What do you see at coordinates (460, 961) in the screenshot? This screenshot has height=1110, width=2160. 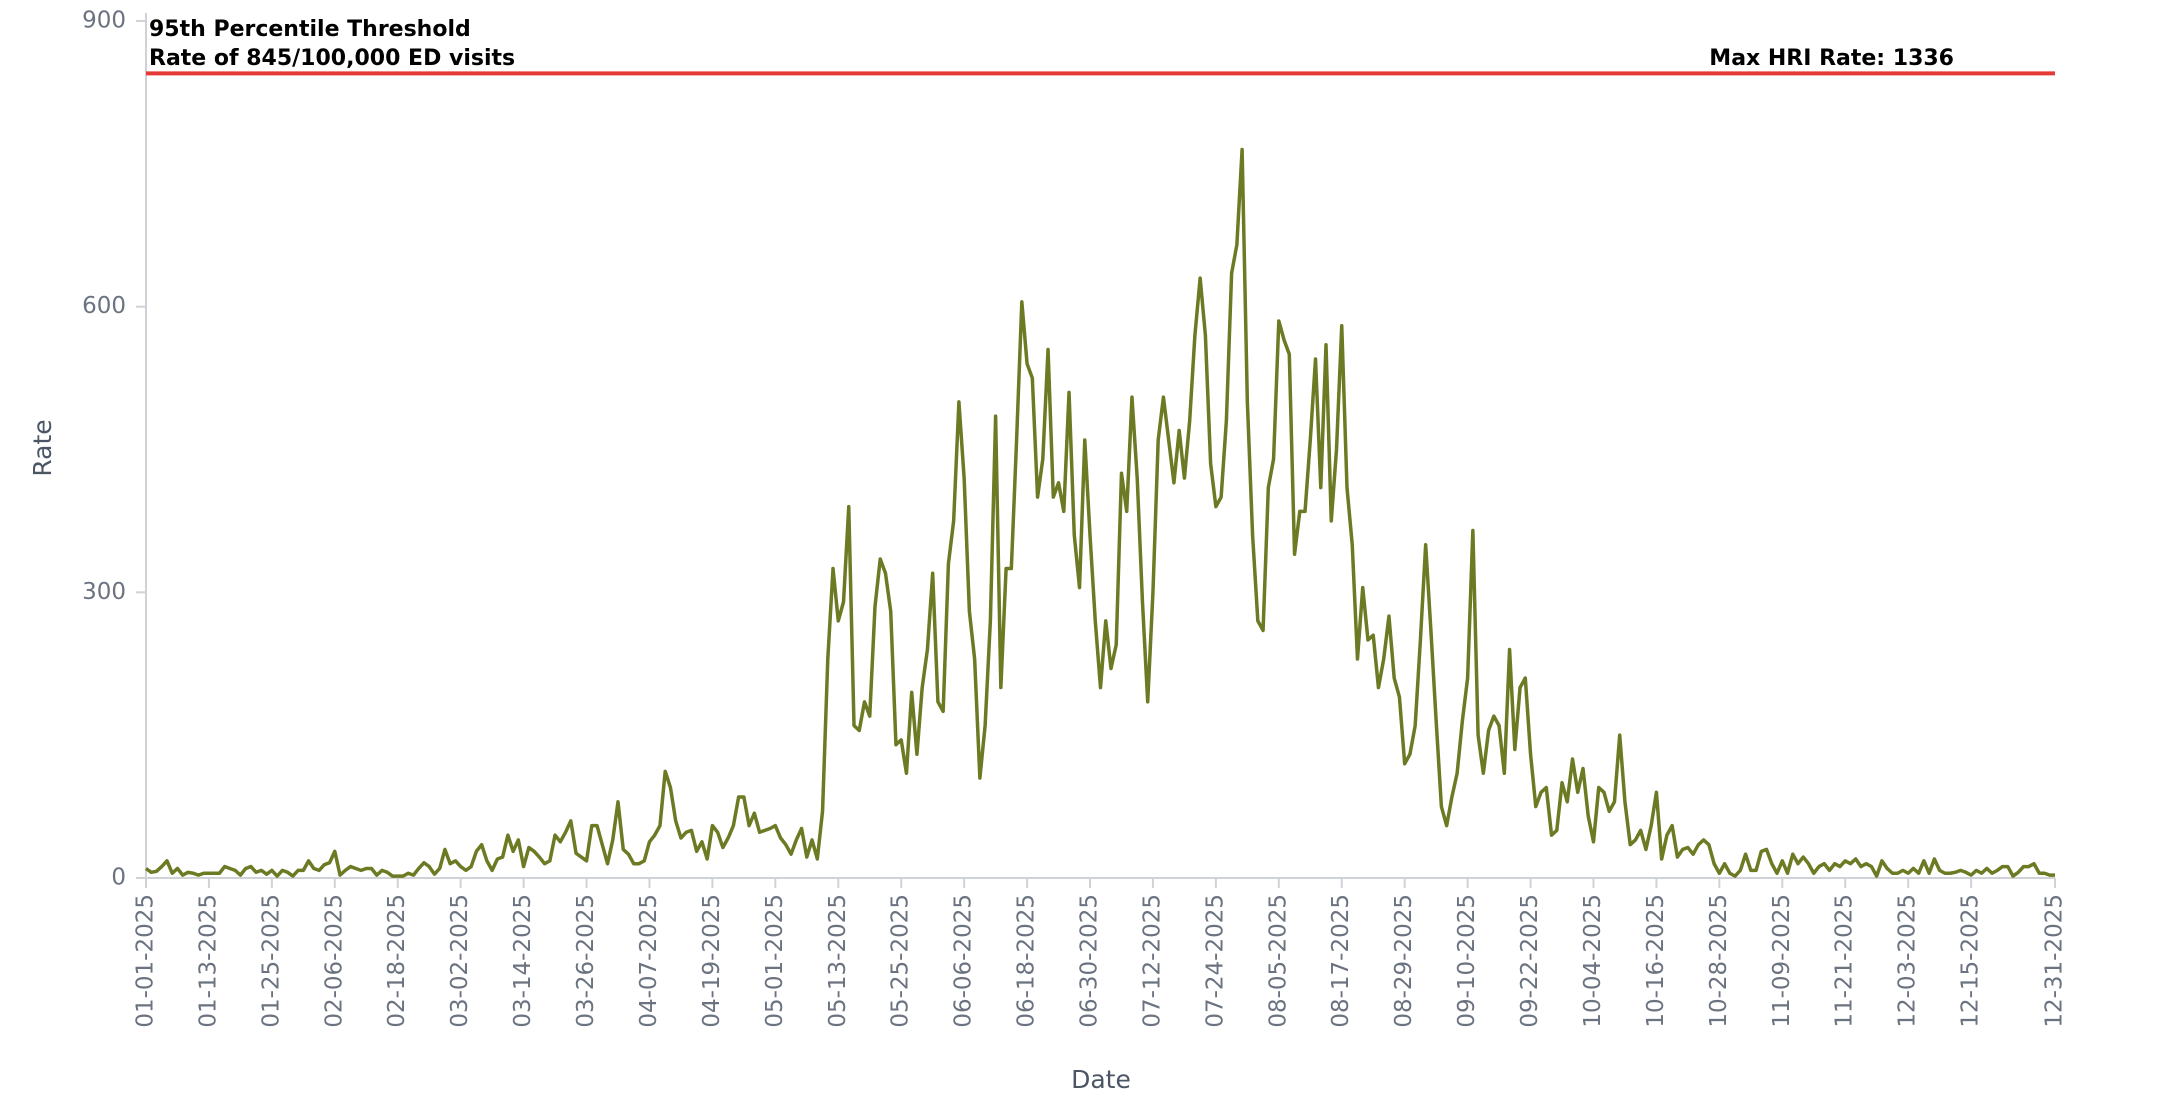 I see `x-tick-label: 03-02-2025` at bounding box center [460, 961].